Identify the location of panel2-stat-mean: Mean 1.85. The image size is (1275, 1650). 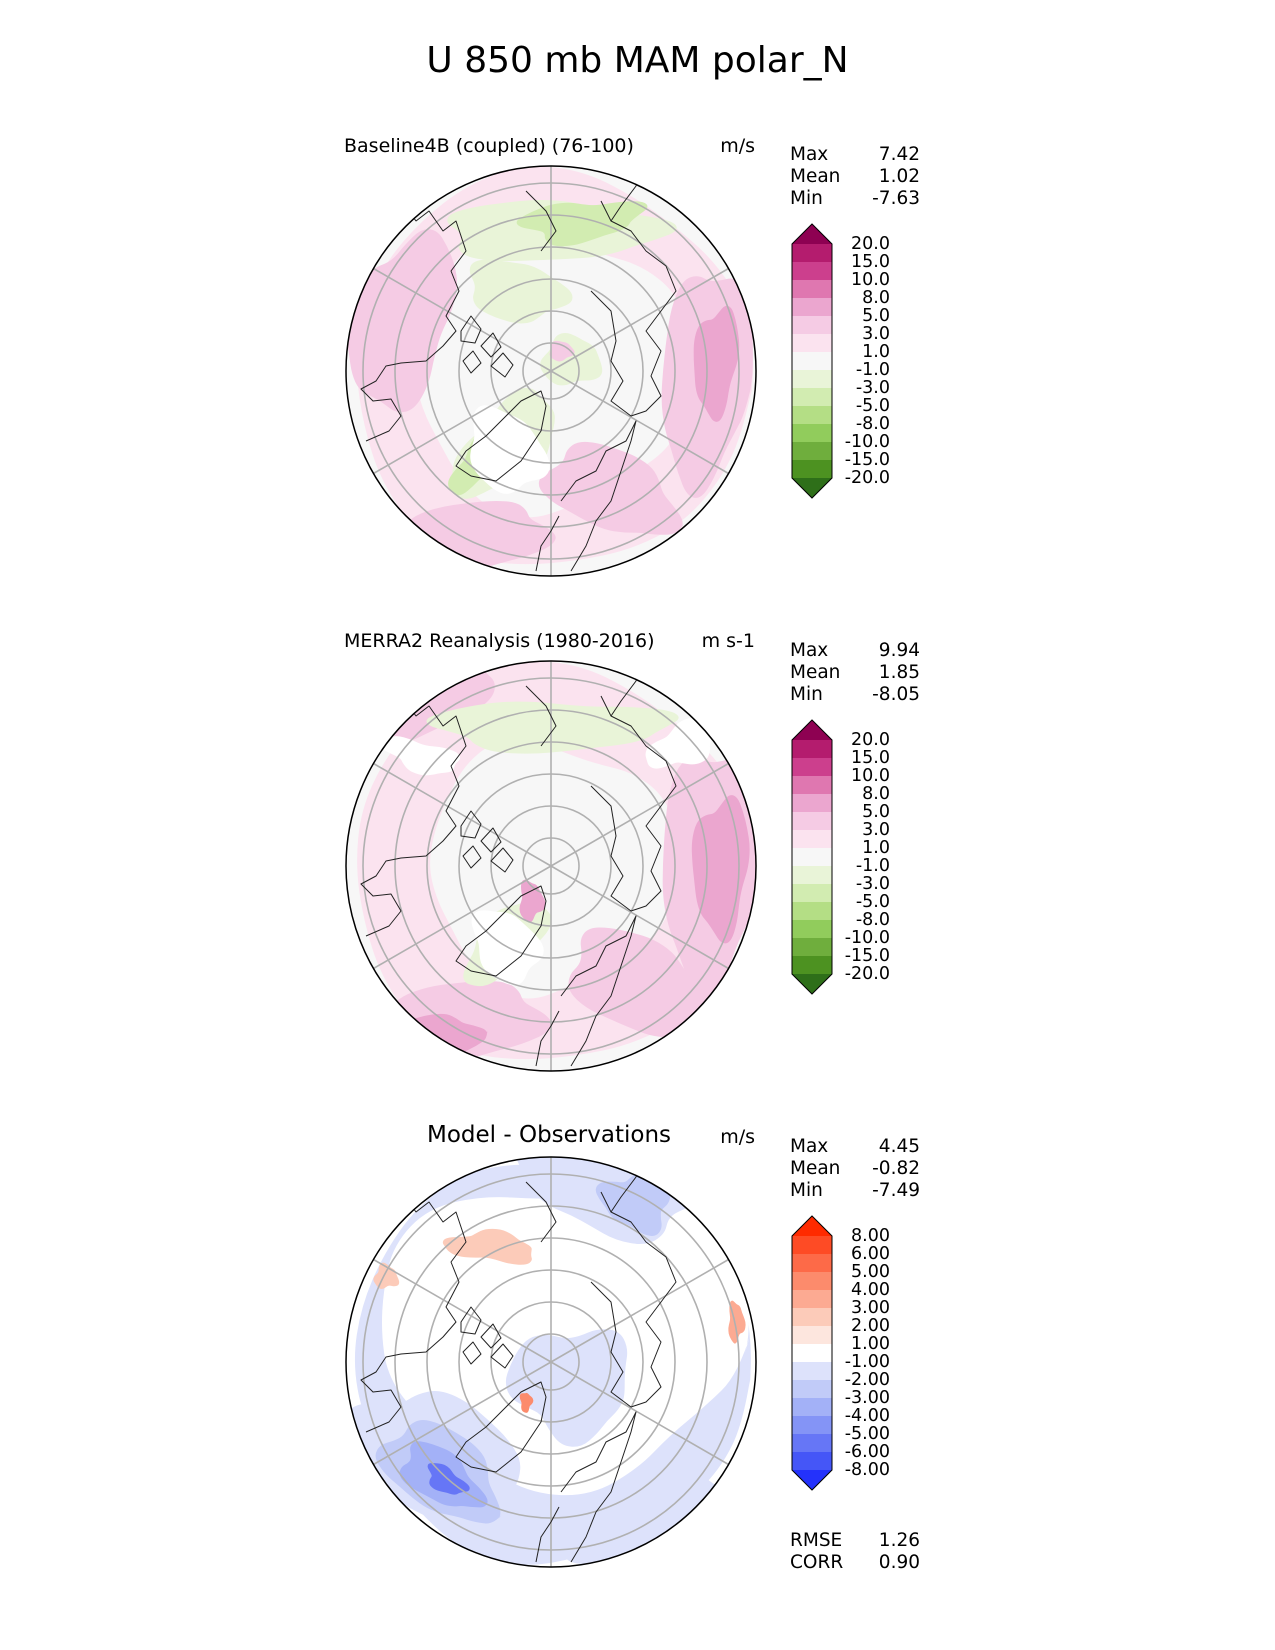
(855, 673).